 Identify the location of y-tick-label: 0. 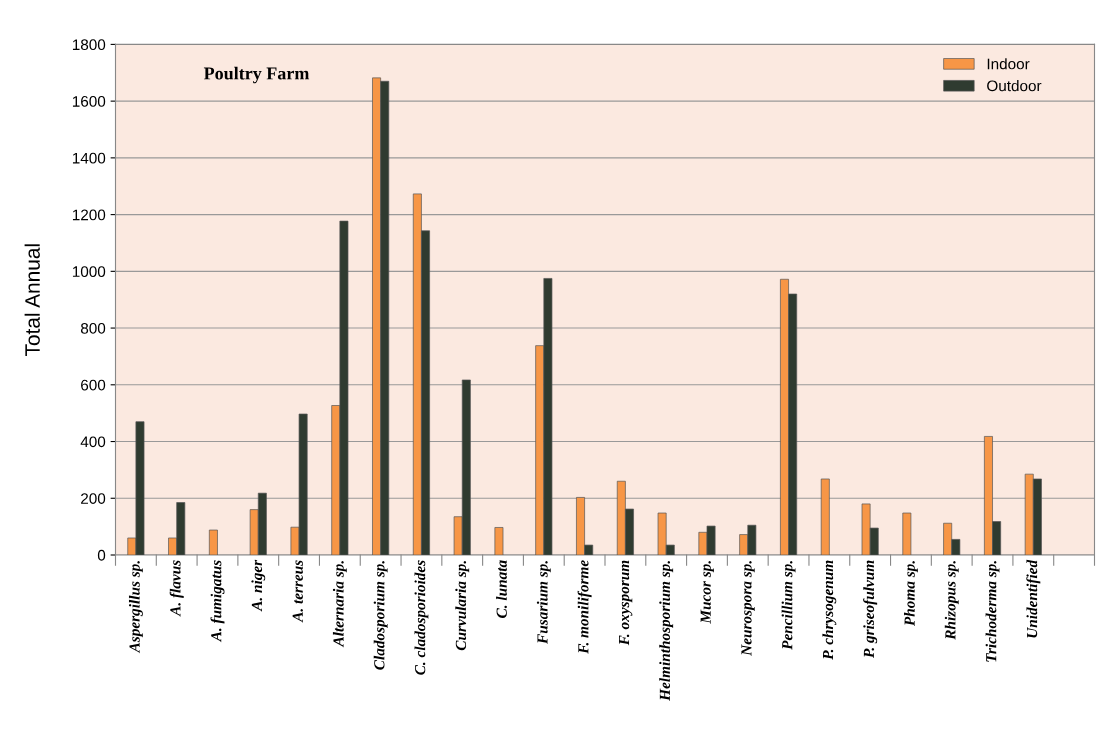
(101, 555).